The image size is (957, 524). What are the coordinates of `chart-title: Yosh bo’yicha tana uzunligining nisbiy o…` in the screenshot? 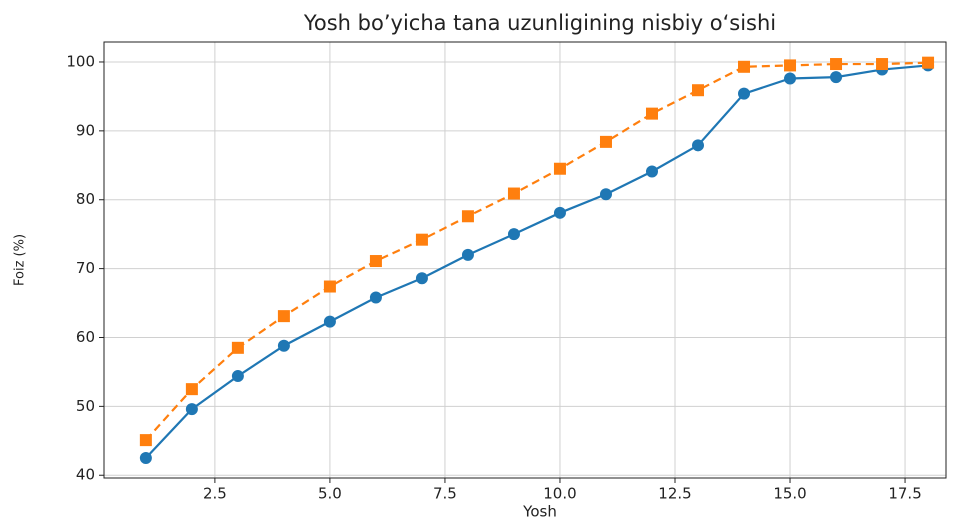 It's located at (539, 23).